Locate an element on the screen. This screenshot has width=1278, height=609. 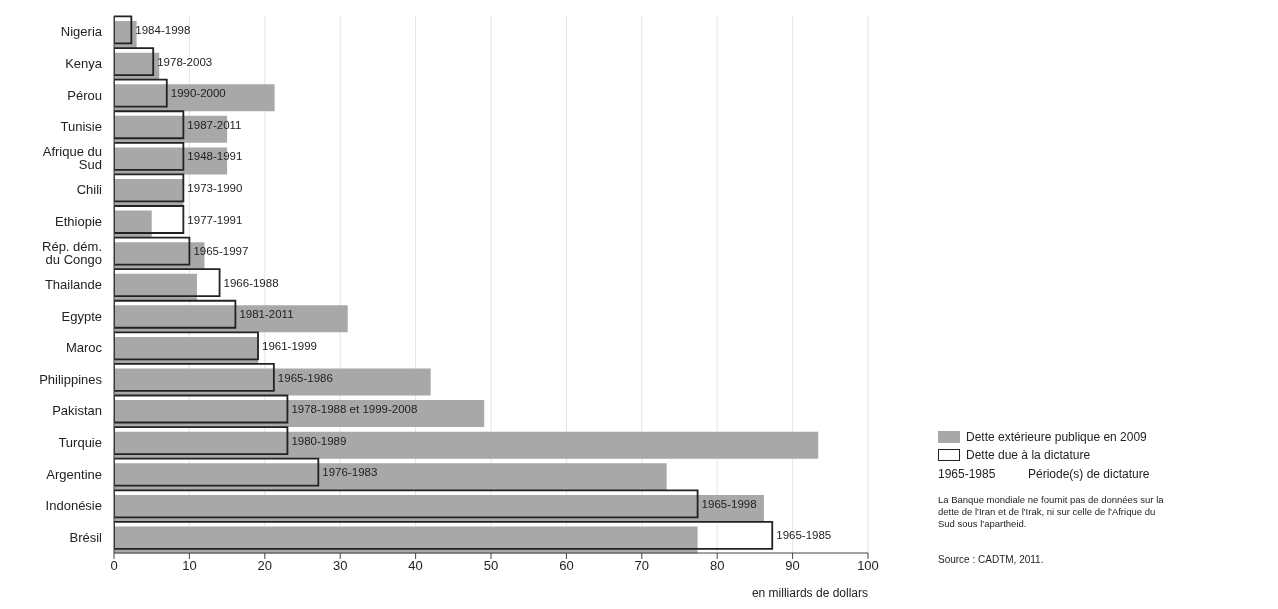
data-label: 1990-2000 is located at coordinates (198, 93).